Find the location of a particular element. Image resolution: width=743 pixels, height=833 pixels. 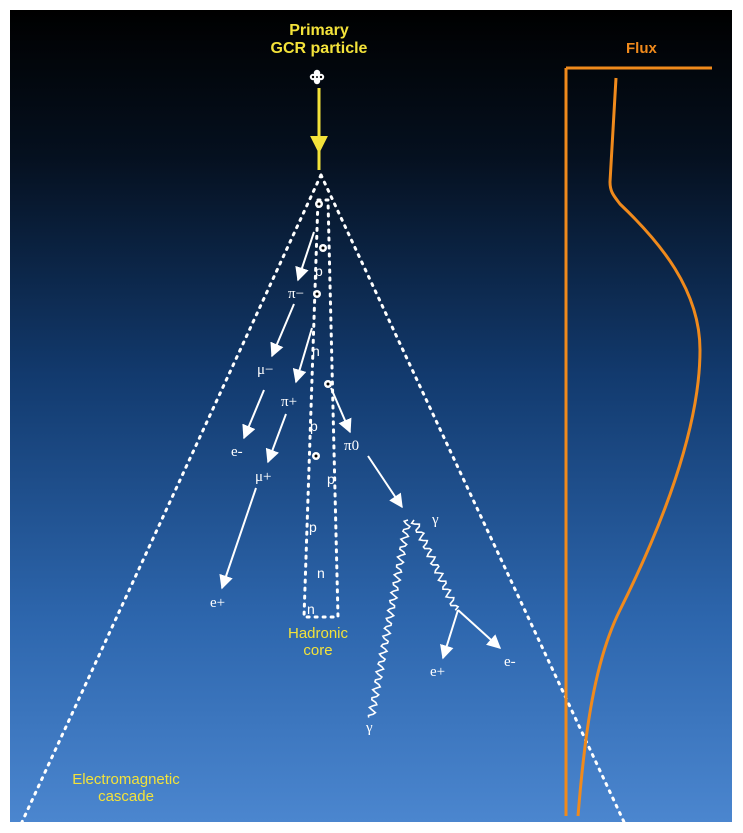

arrow-to-pi-plus is located at coordinates (302, 355).